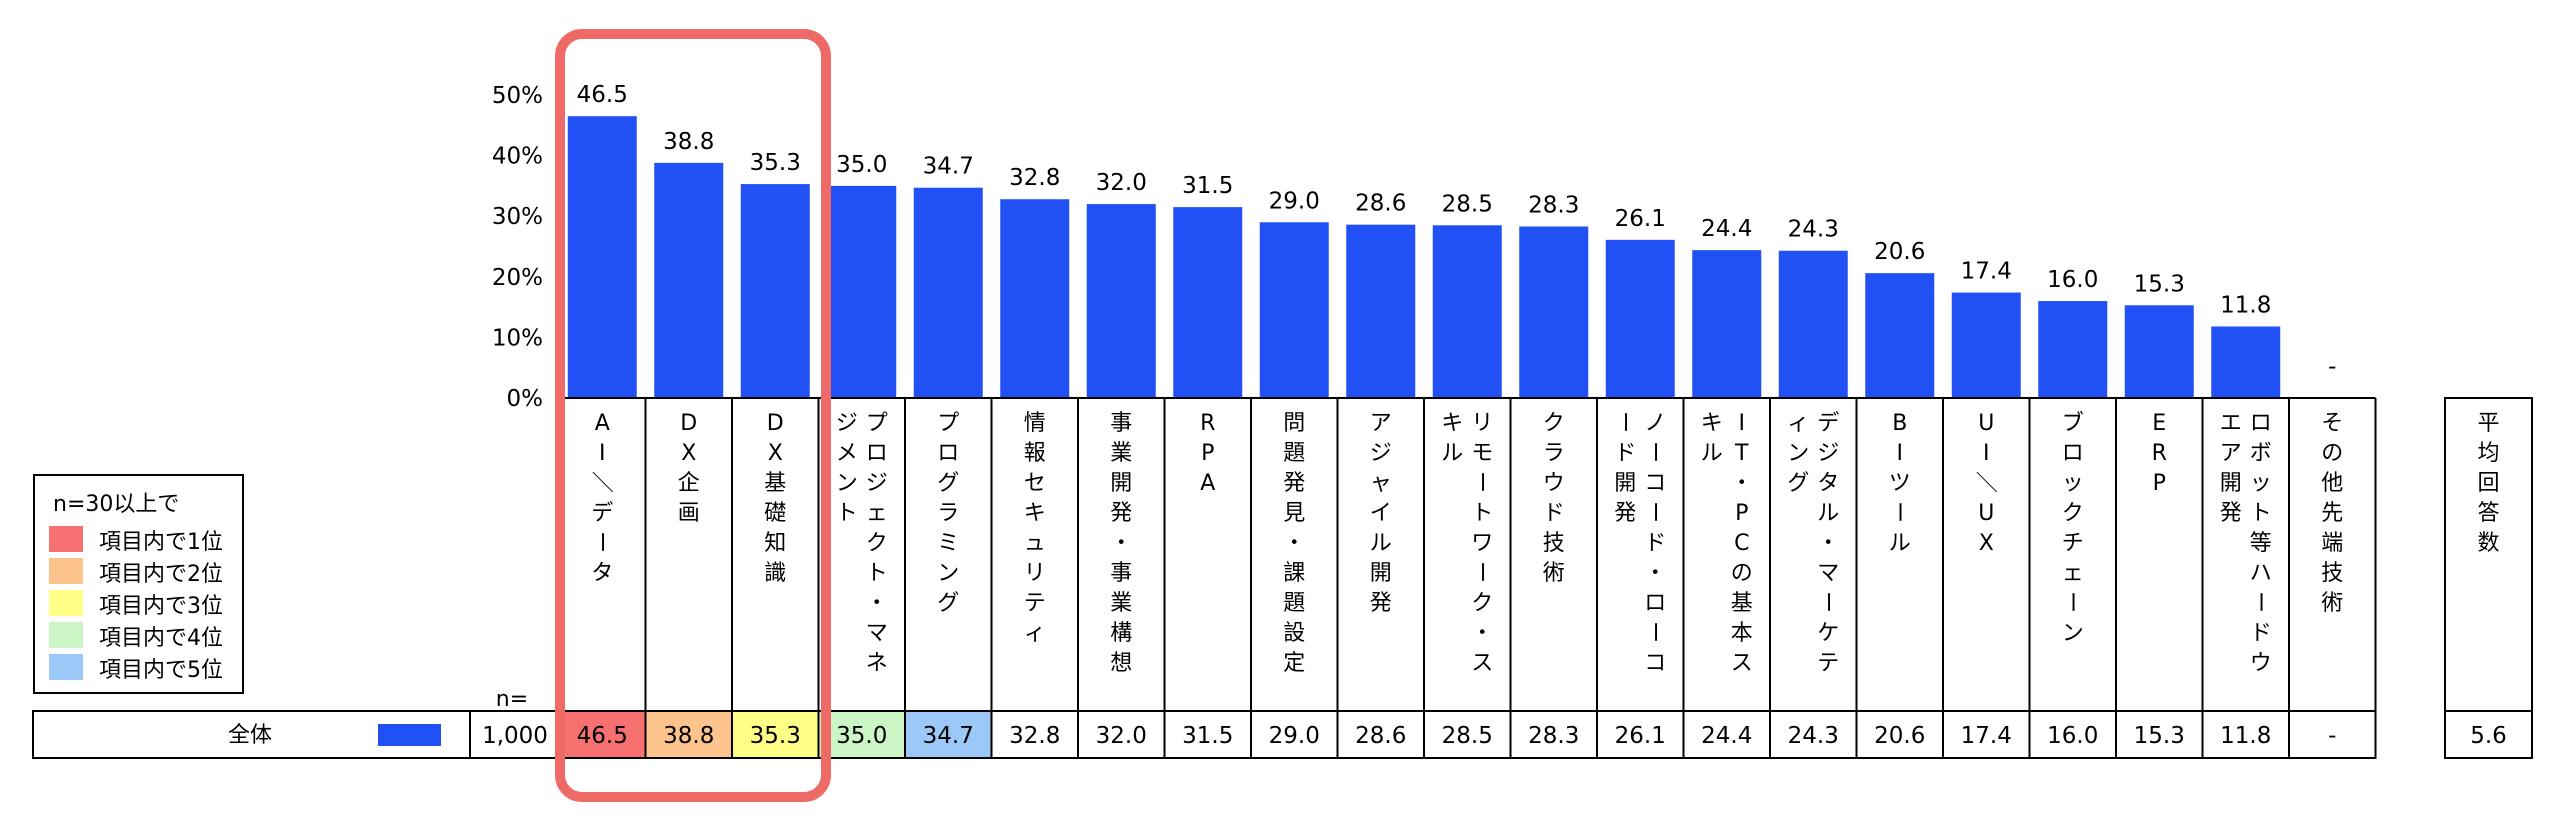 The height and width of the screenshot is (833, 2560). I want to click on category-label-char: ウ, so click(1554, 483).